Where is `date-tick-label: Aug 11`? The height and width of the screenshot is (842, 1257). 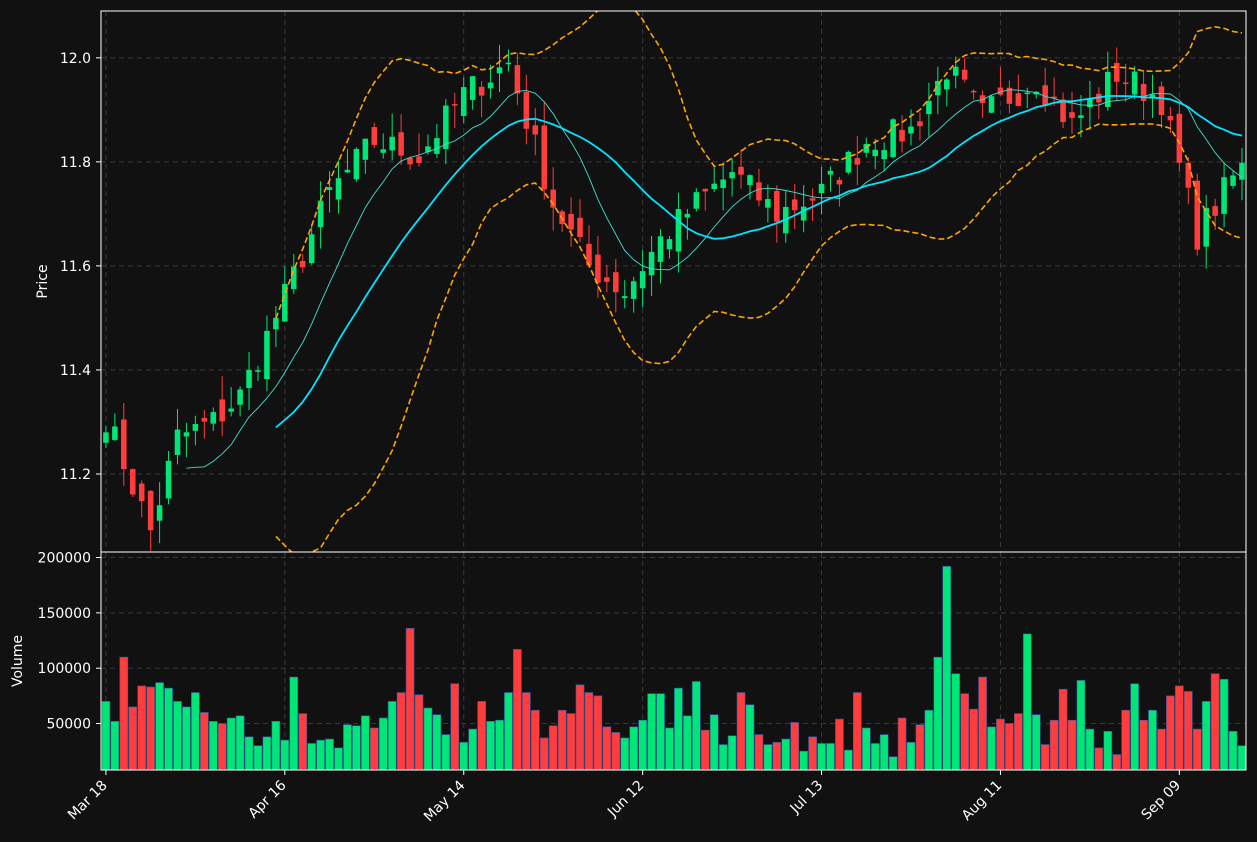
date-tick-label: Aug 11 is located at coordinates (982, 801).